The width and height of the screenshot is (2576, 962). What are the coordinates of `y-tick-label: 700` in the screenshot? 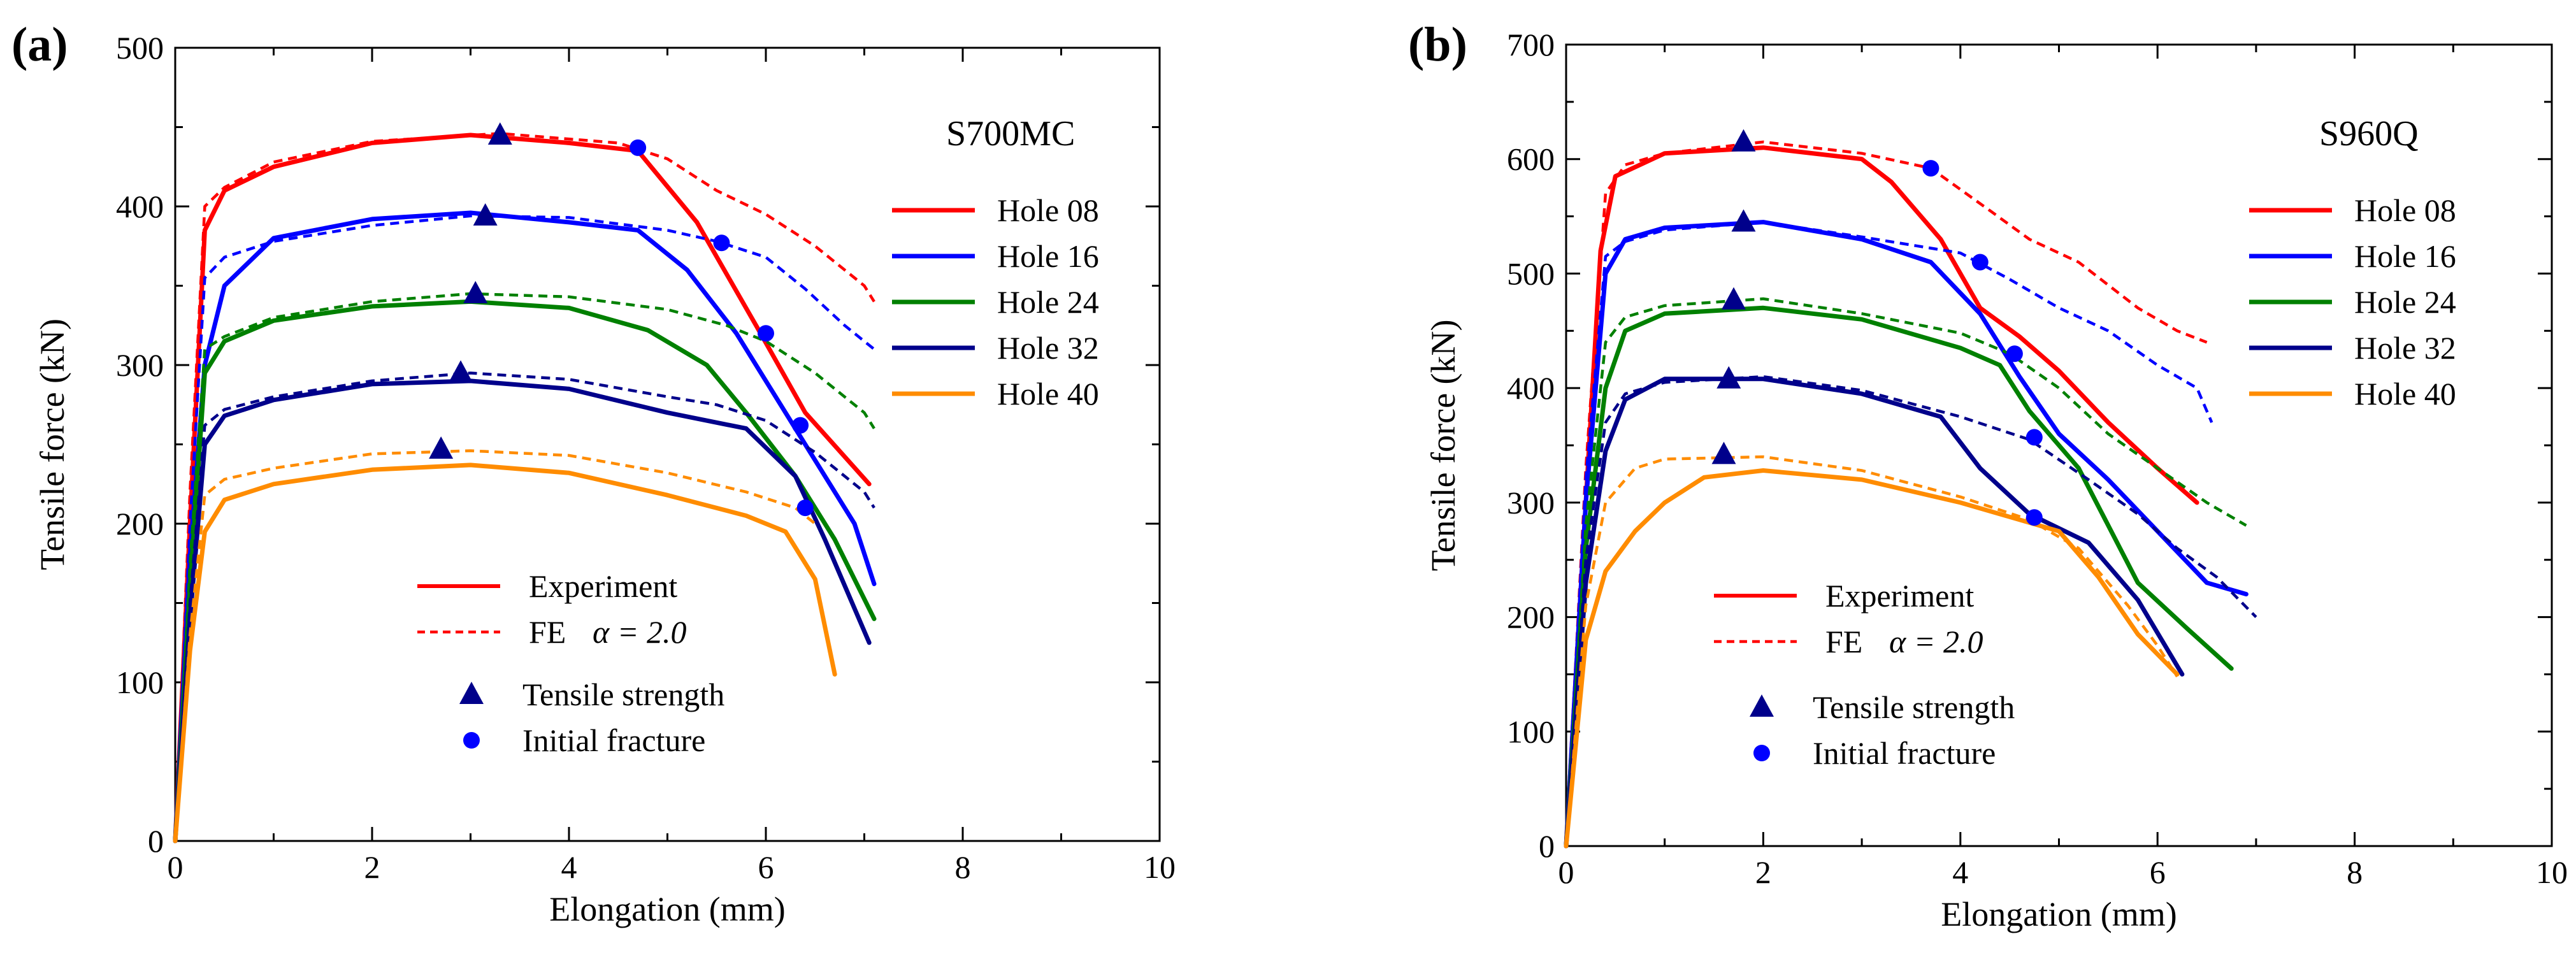 It's located at (1531, 44).